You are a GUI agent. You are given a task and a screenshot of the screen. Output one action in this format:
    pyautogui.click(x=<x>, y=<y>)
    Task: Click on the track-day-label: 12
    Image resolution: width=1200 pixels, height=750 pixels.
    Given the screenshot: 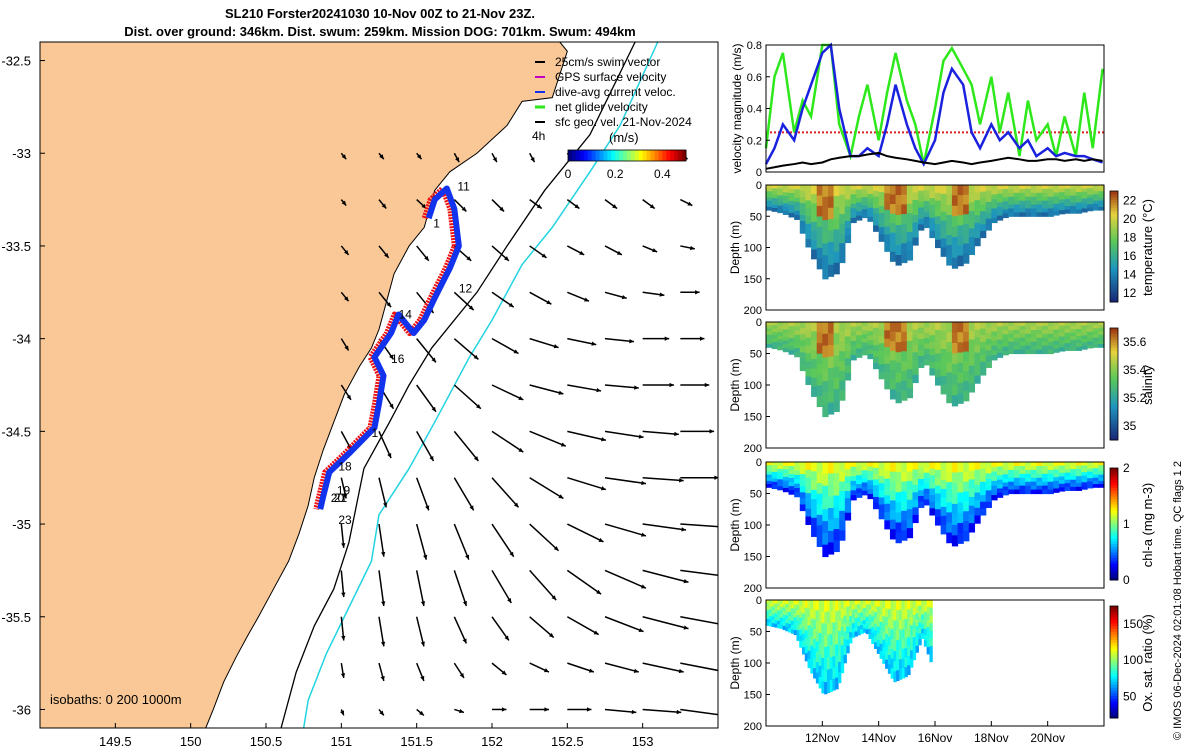 What is the action you would take?
    pyautogui.click(x=466, y=288)
    